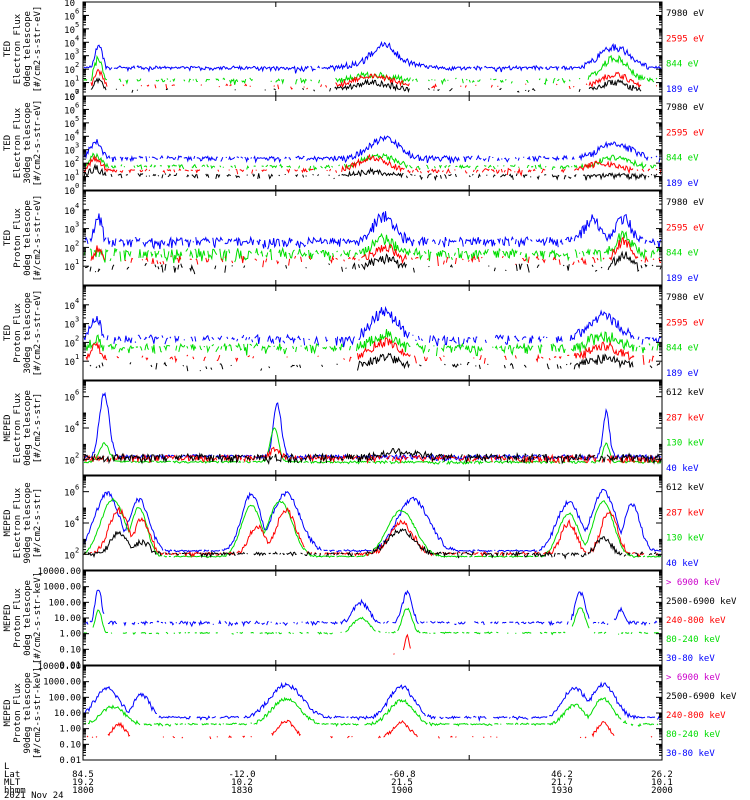 Image resolution: width=750 pixels, height=800 pixels. I want to click on y-tick-label: 10.00, so click(67, 714).